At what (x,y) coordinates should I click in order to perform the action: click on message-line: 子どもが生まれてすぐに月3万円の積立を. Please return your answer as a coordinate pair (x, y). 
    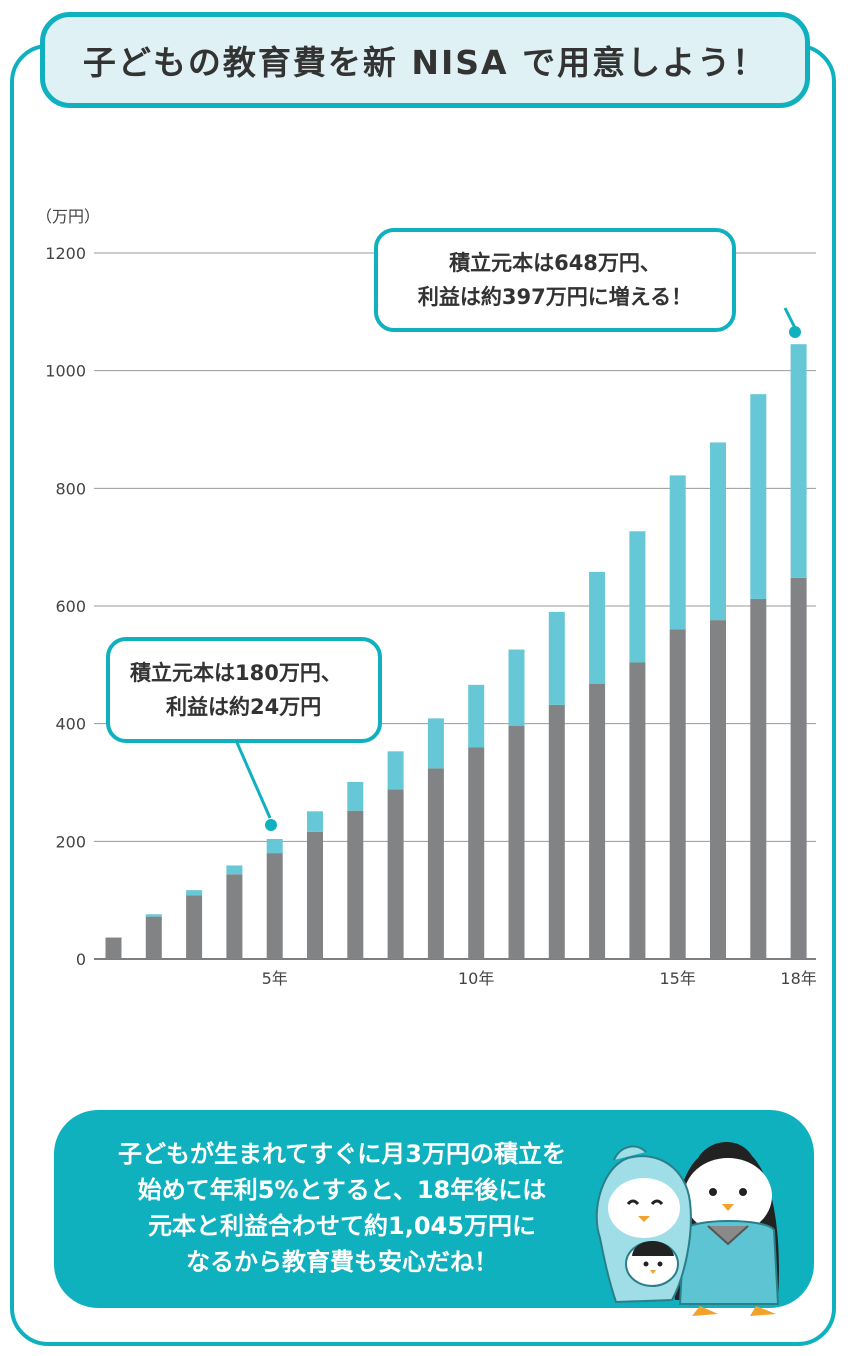
    Looking at the image, I should click on (342, 1154).